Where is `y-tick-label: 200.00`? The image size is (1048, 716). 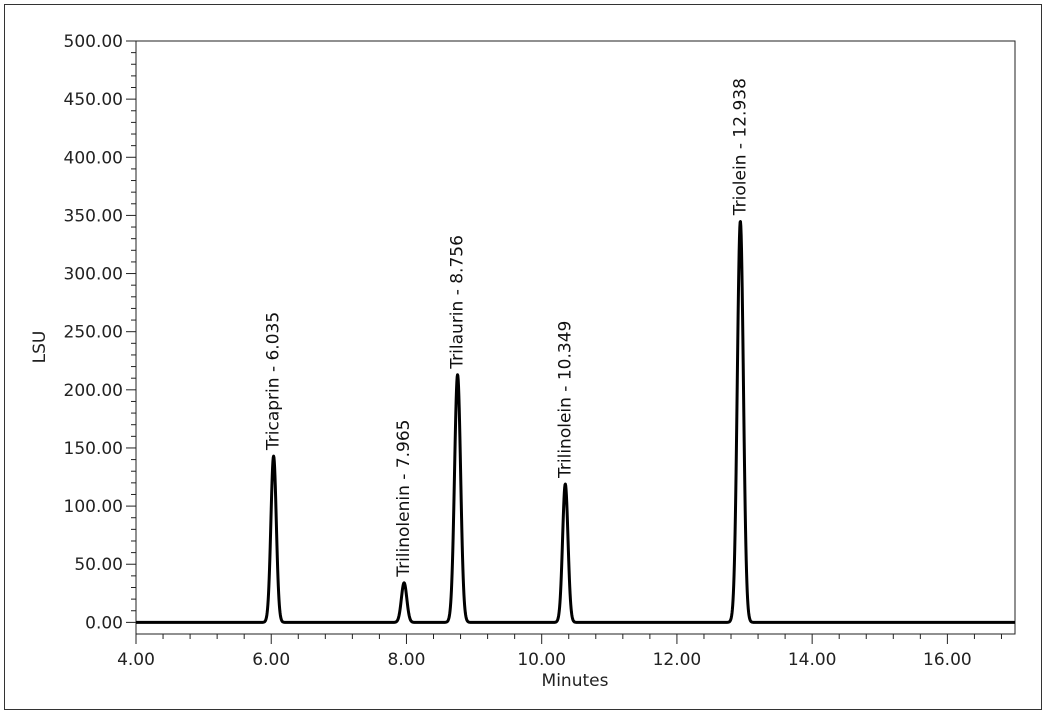 y-tick-label: 200.00 is located at coordinates (93, 391).